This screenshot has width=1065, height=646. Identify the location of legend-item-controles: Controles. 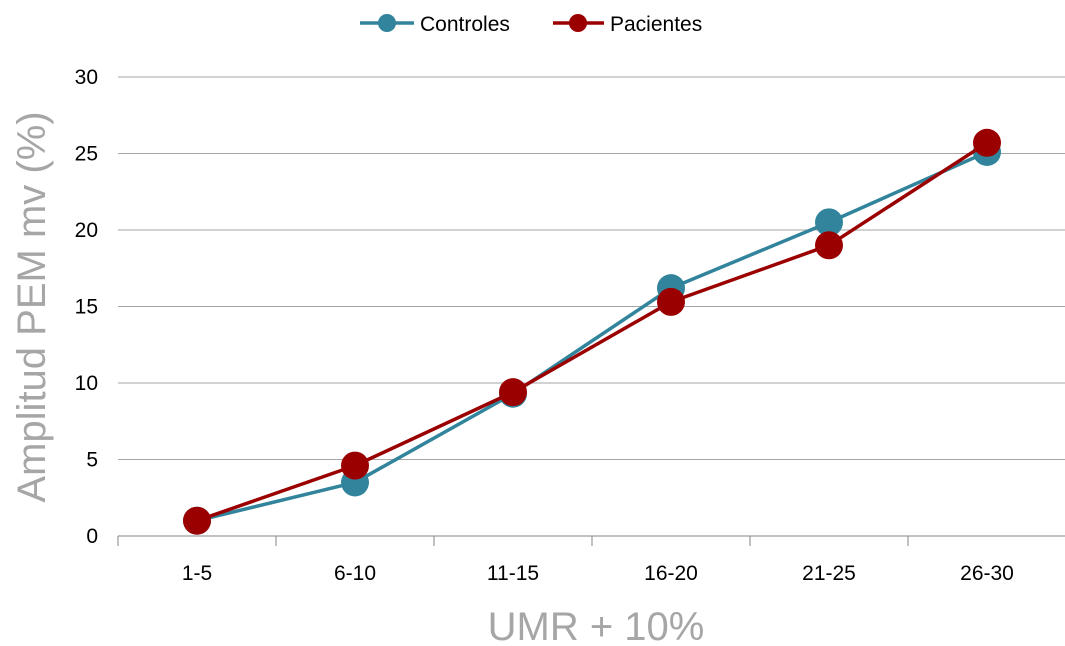
(435, 24).